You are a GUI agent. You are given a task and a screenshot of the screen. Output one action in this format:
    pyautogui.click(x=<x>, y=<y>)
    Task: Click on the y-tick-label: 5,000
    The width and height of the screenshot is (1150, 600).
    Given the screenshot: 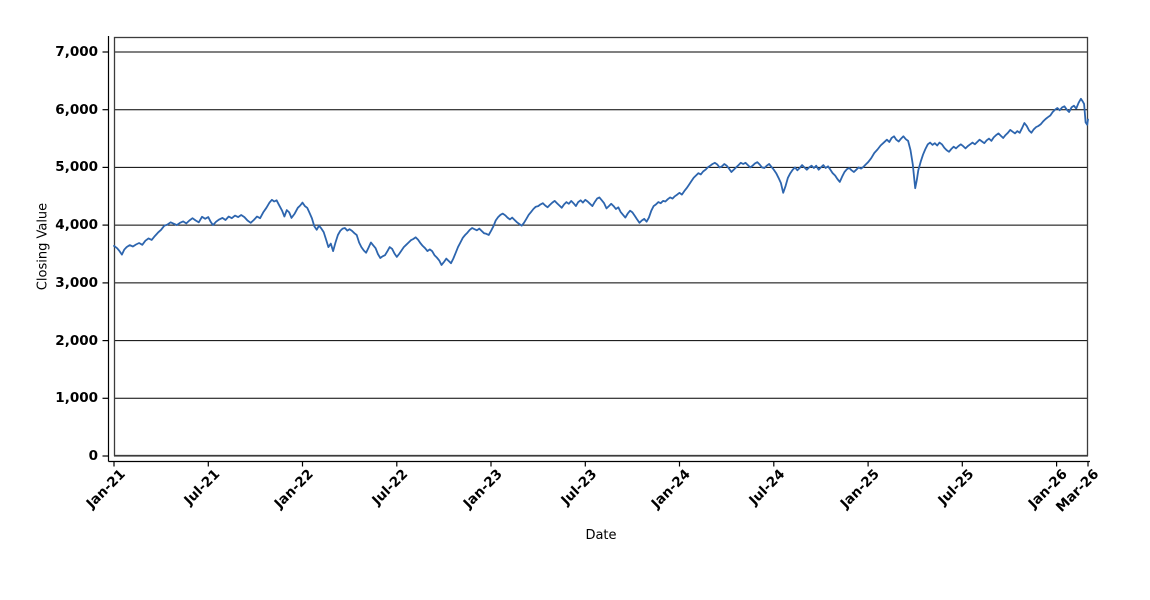 What is the action you would take?
    pyautogui.click(x=76, y=167)
    